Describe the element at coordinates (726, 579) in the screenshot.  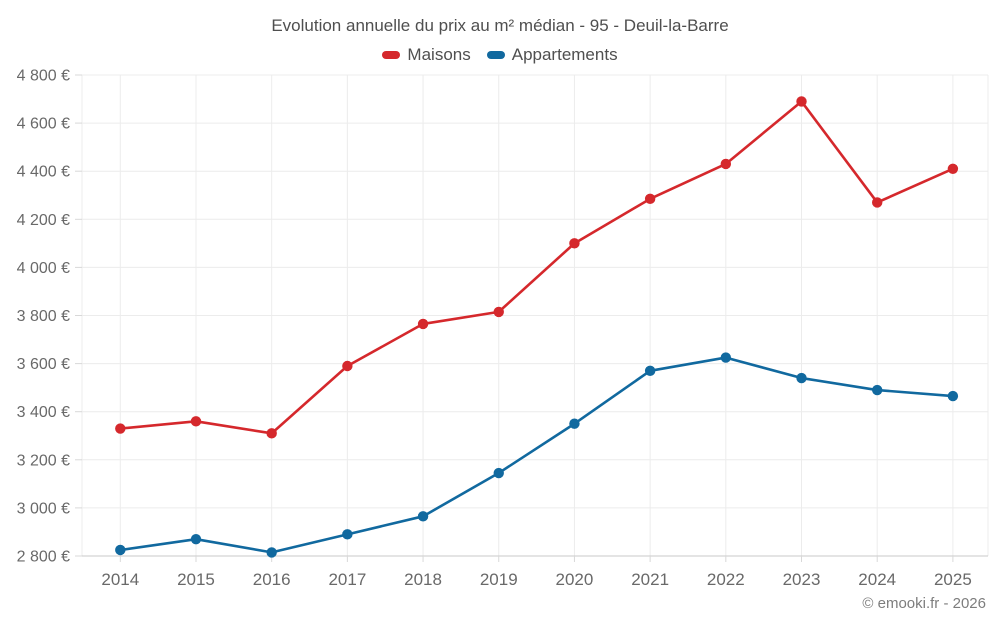
I see `x-axis-label-2022: 2022` at that location.